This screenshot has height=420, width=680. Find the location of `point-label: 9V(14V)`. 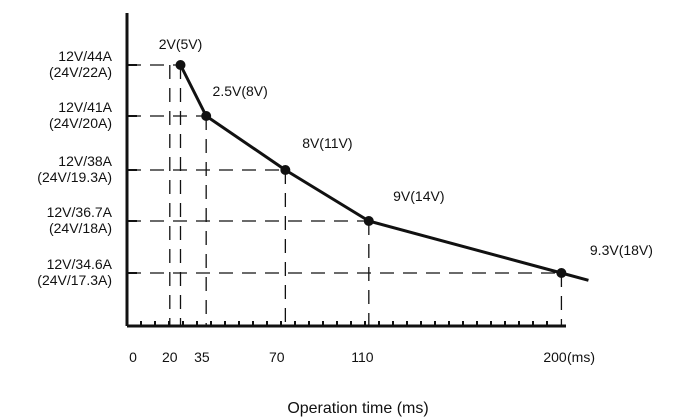

point-label: 9V(14V) is located at coordinates (418, 196).